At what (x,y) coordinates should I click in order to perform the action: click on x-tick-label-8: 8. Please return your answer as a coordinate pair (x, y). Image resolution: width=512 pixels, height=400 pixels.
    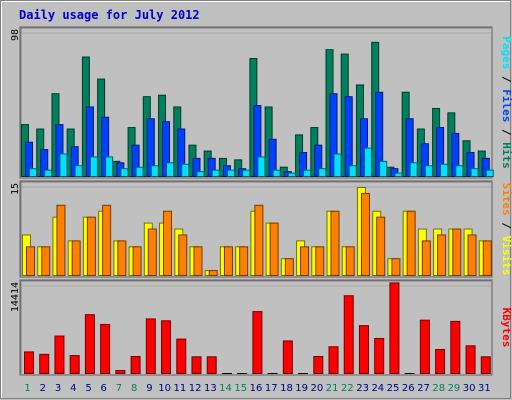
    Looking at the image, I should click on (134, 388).